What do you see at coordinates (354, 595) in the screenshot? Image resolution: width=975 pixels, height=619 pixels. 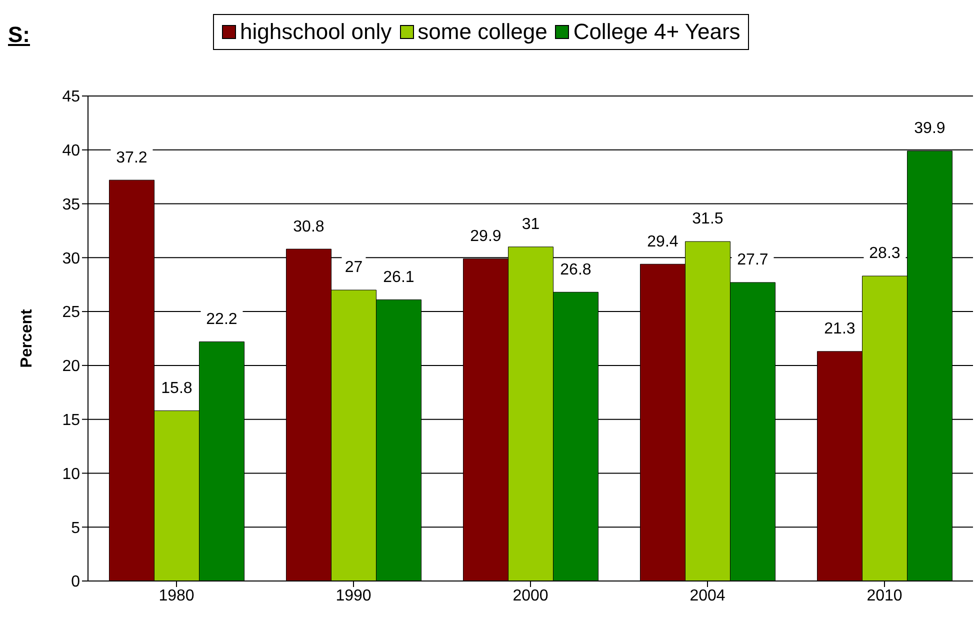 I see `x-tick-label: 1990` at bounding box center [354, 595].